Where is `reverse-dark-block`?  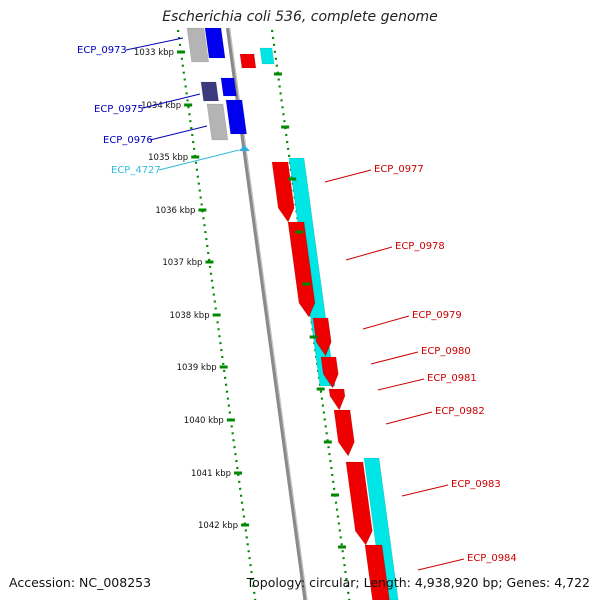 reverse-dark-block is located at coordinates (209, 91).